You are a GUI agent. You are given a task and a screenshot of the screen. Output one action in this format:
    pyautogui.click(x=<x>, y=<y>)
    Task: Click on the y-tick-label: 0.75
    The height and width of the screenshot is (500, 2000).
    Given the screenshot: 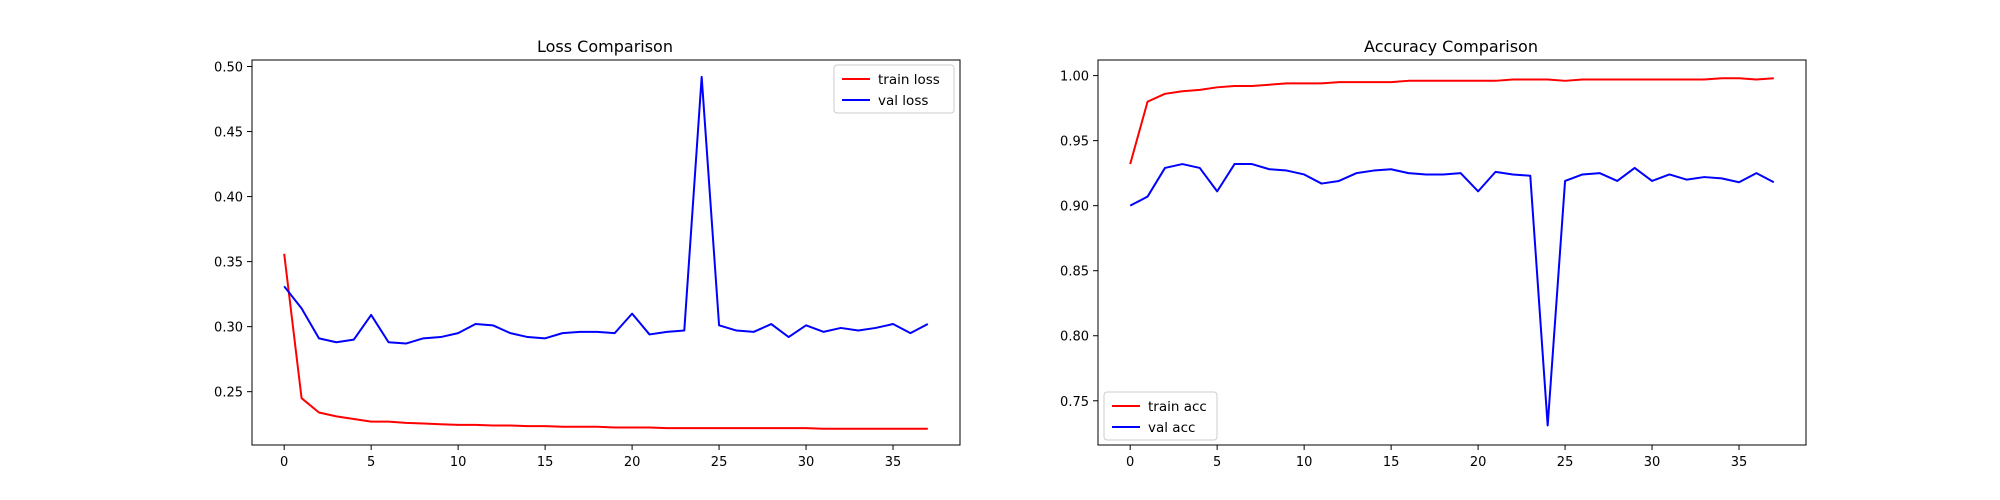 What is the action you would take?
    pyautogui.click(x=1074, y=402)
    